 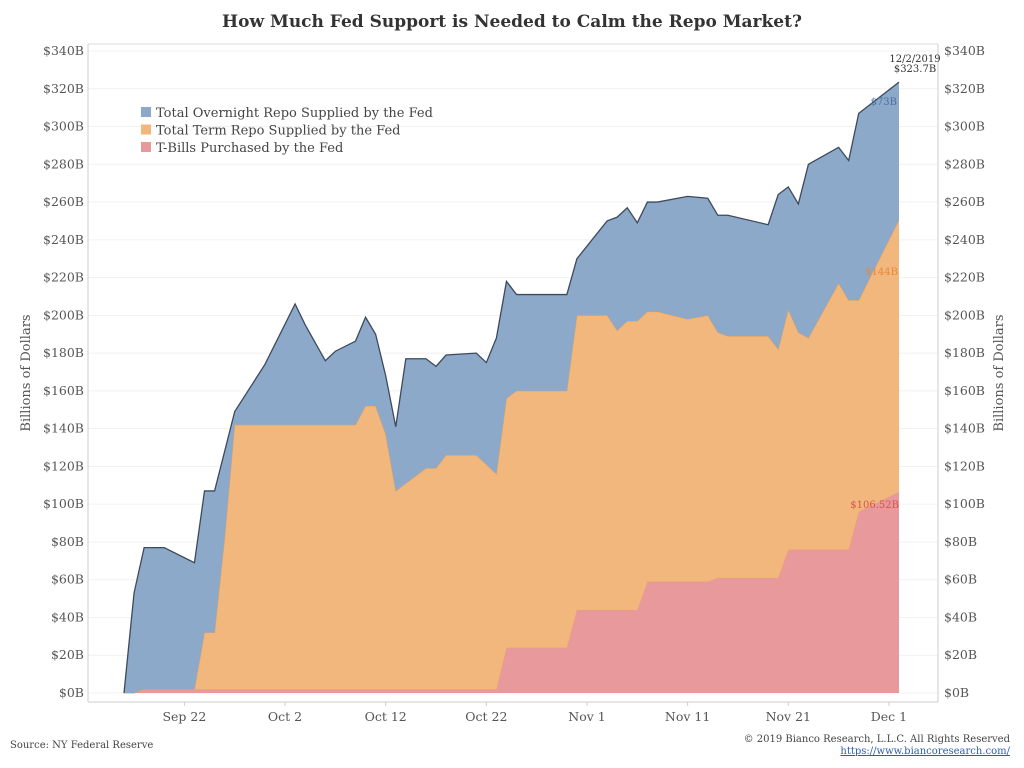 What do you see at coordinates (999, 372) in the screenshot?
I see `y-axis-title-right: Billions of Dollars` at bounding box center [999, 372].